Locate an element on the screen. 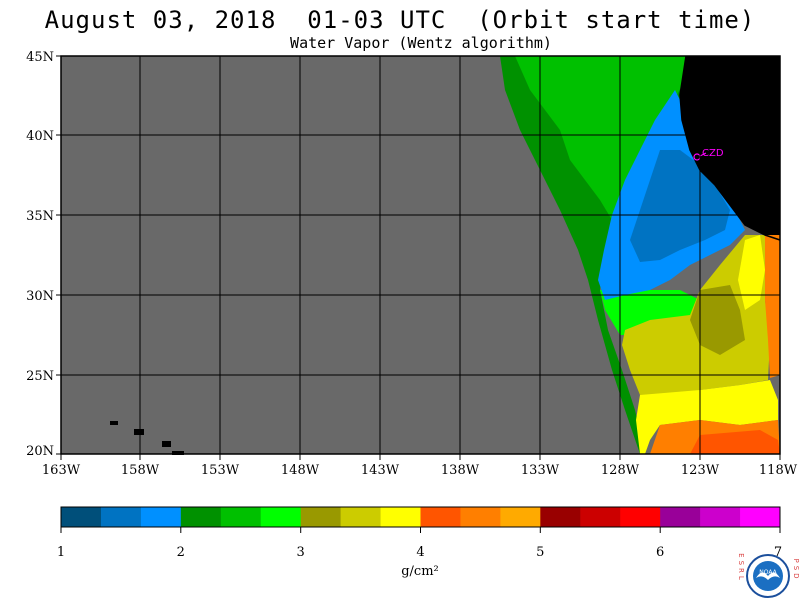 This screenshot has height=600, width=800. colorbar-labels: 1 2 3 4 5 6 7 is located at coordinates (419, 552).